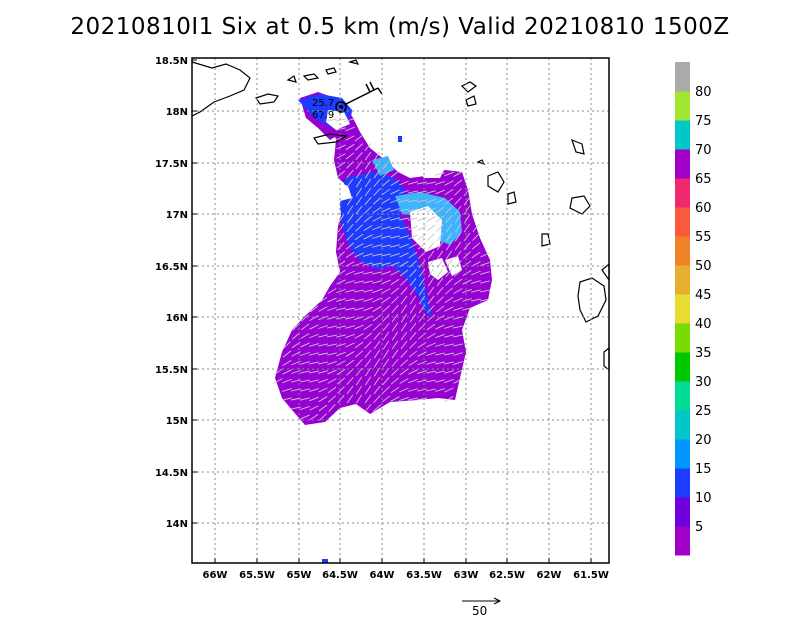 The width and height of the screenshot is (800, 618). I want to click on colorbar-label: 10, so click(703, 498).